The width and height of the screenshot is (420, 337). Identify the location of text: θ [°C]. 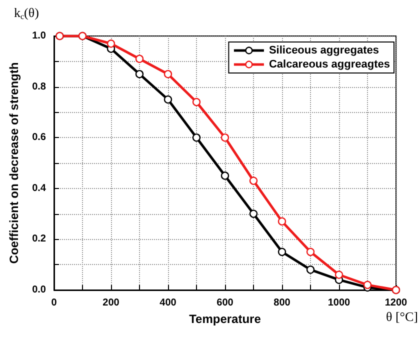
(402, 316).